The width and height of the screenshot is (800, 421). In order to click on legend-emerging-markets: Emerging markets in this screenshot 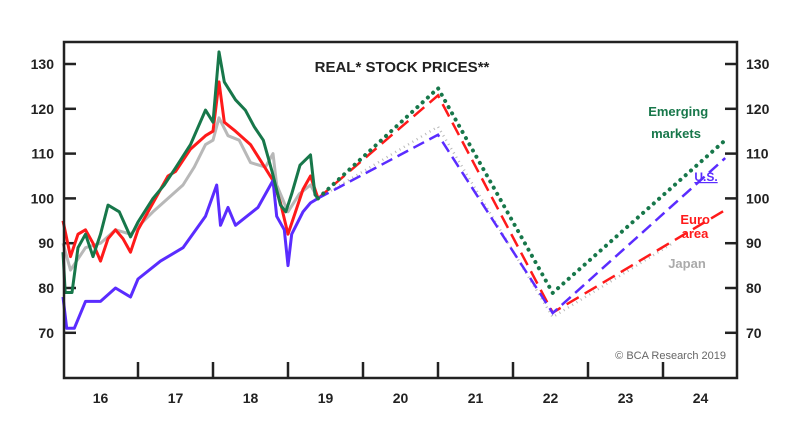, I will do `click(680, 122)`.